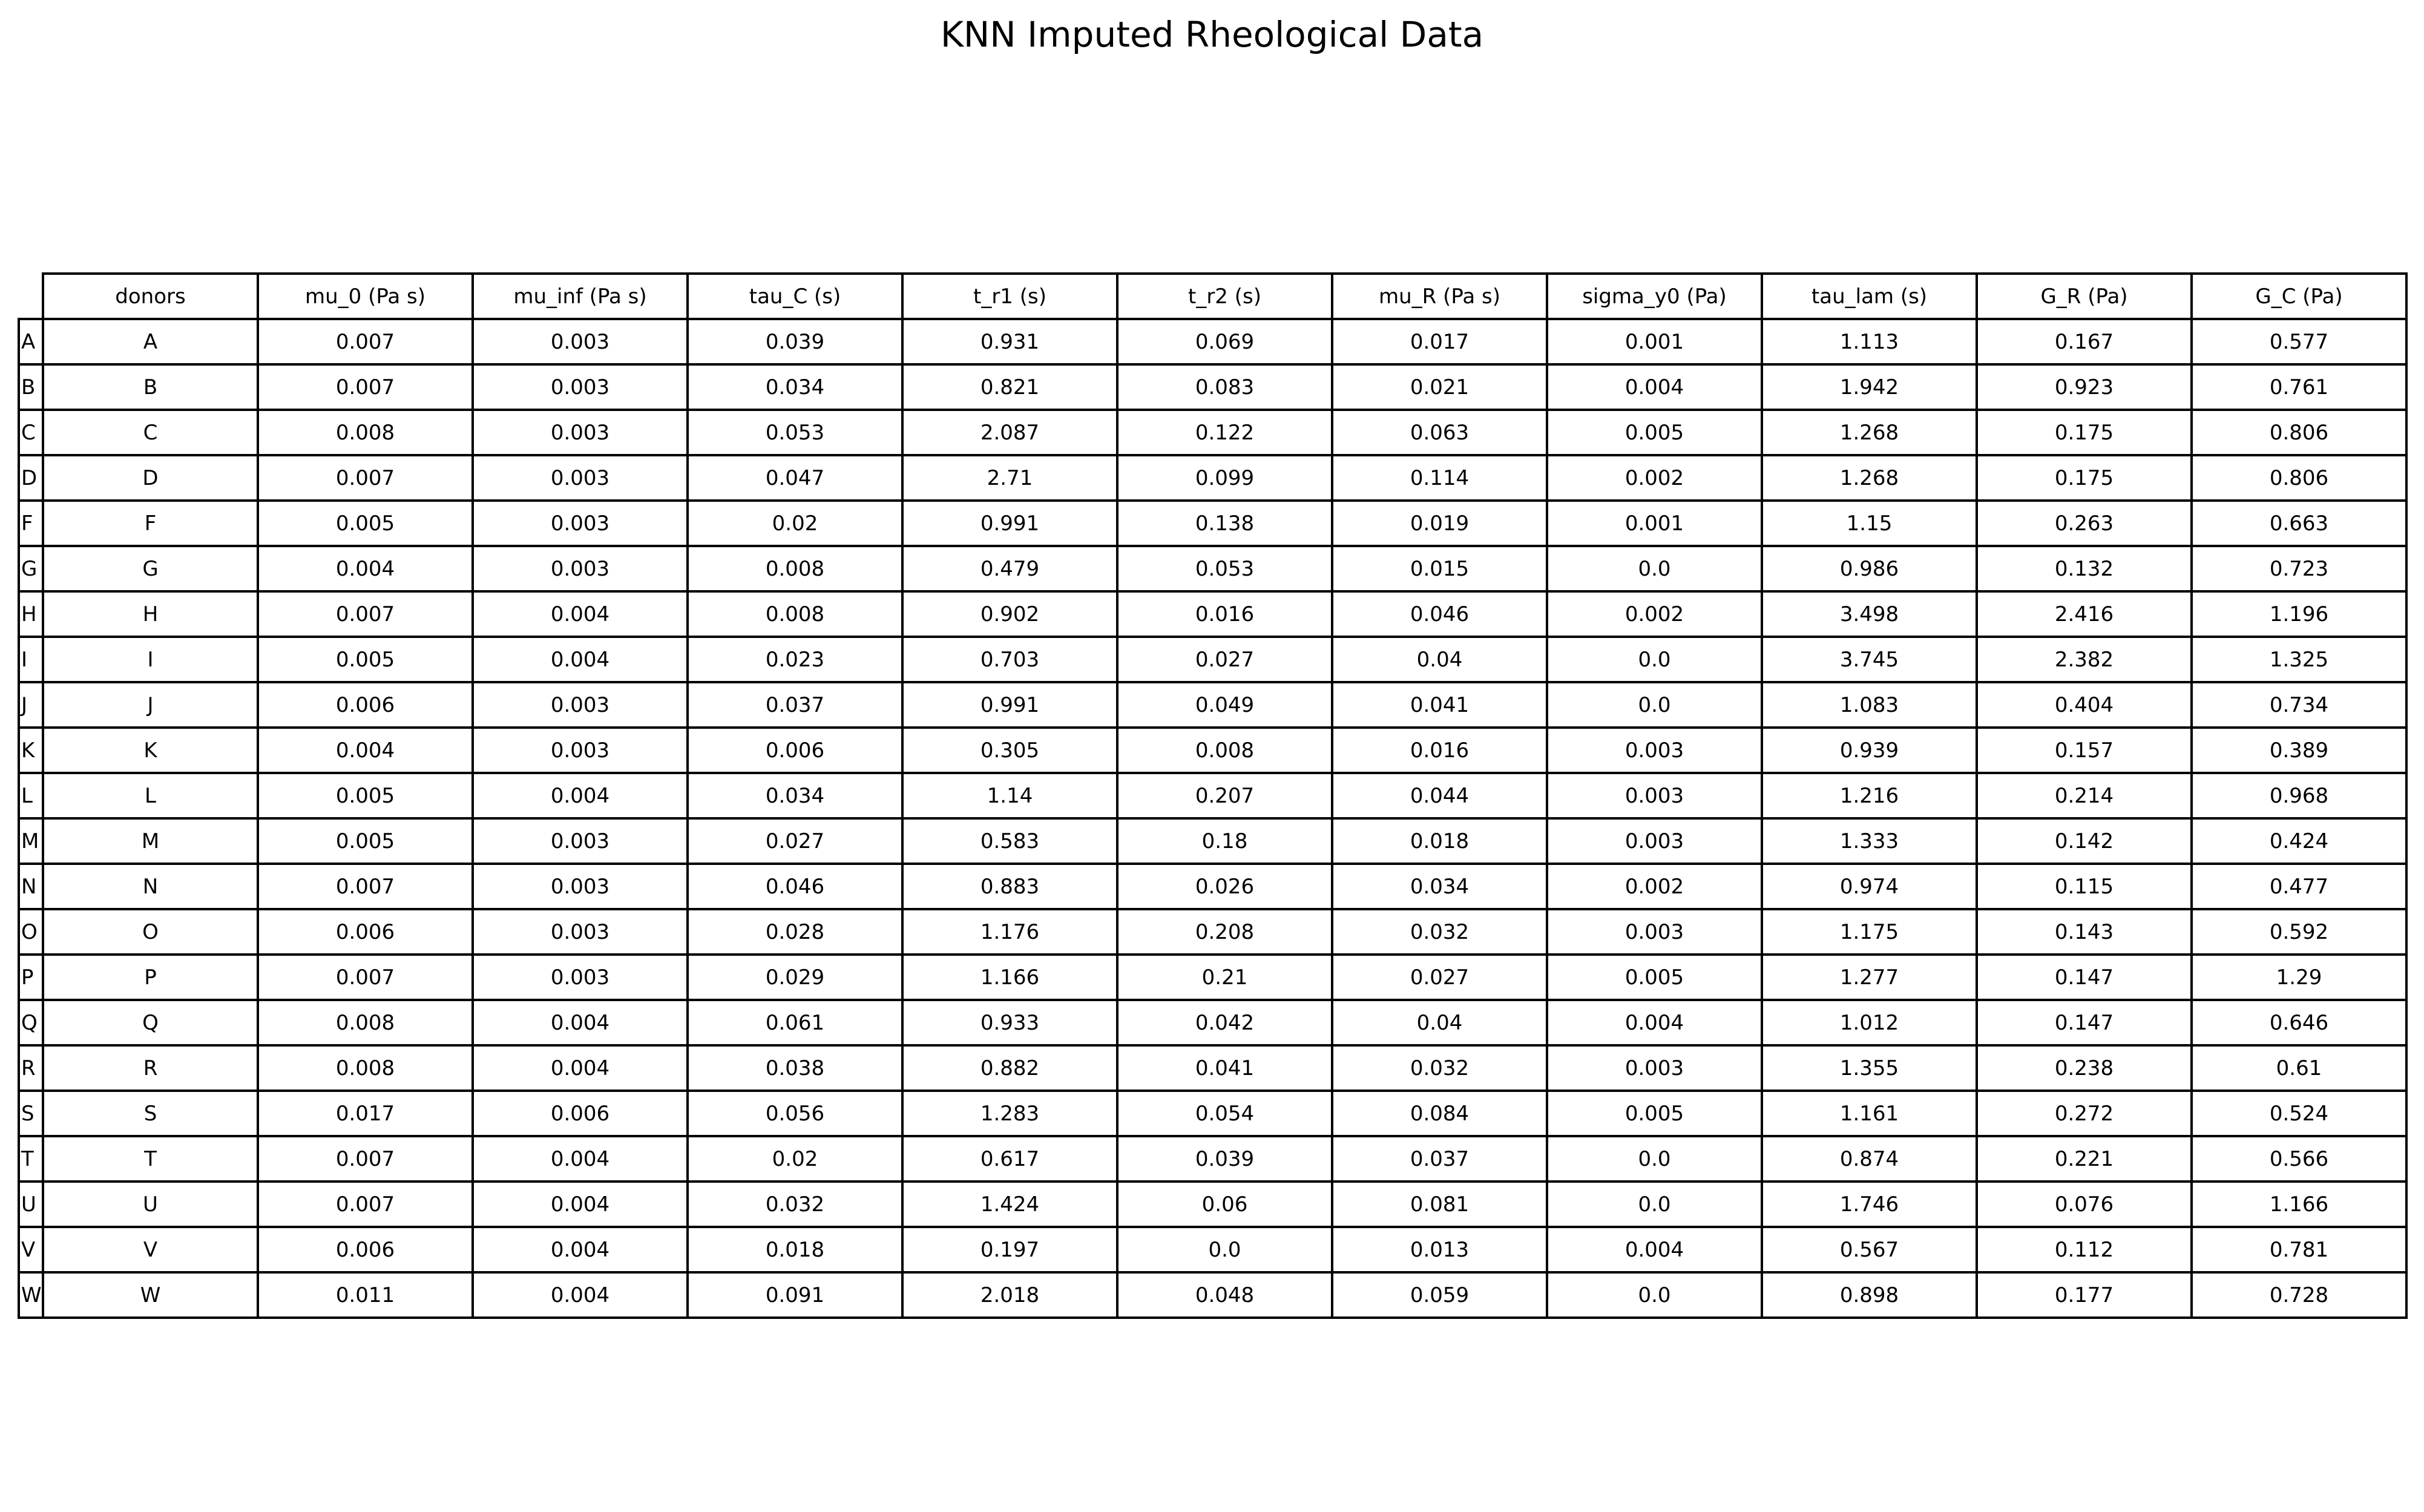 The image size is (2424, 1512). Describe the element at coordinates (1224, 1113) in the screenshot. I see `table-cell: 0.054` at that location.